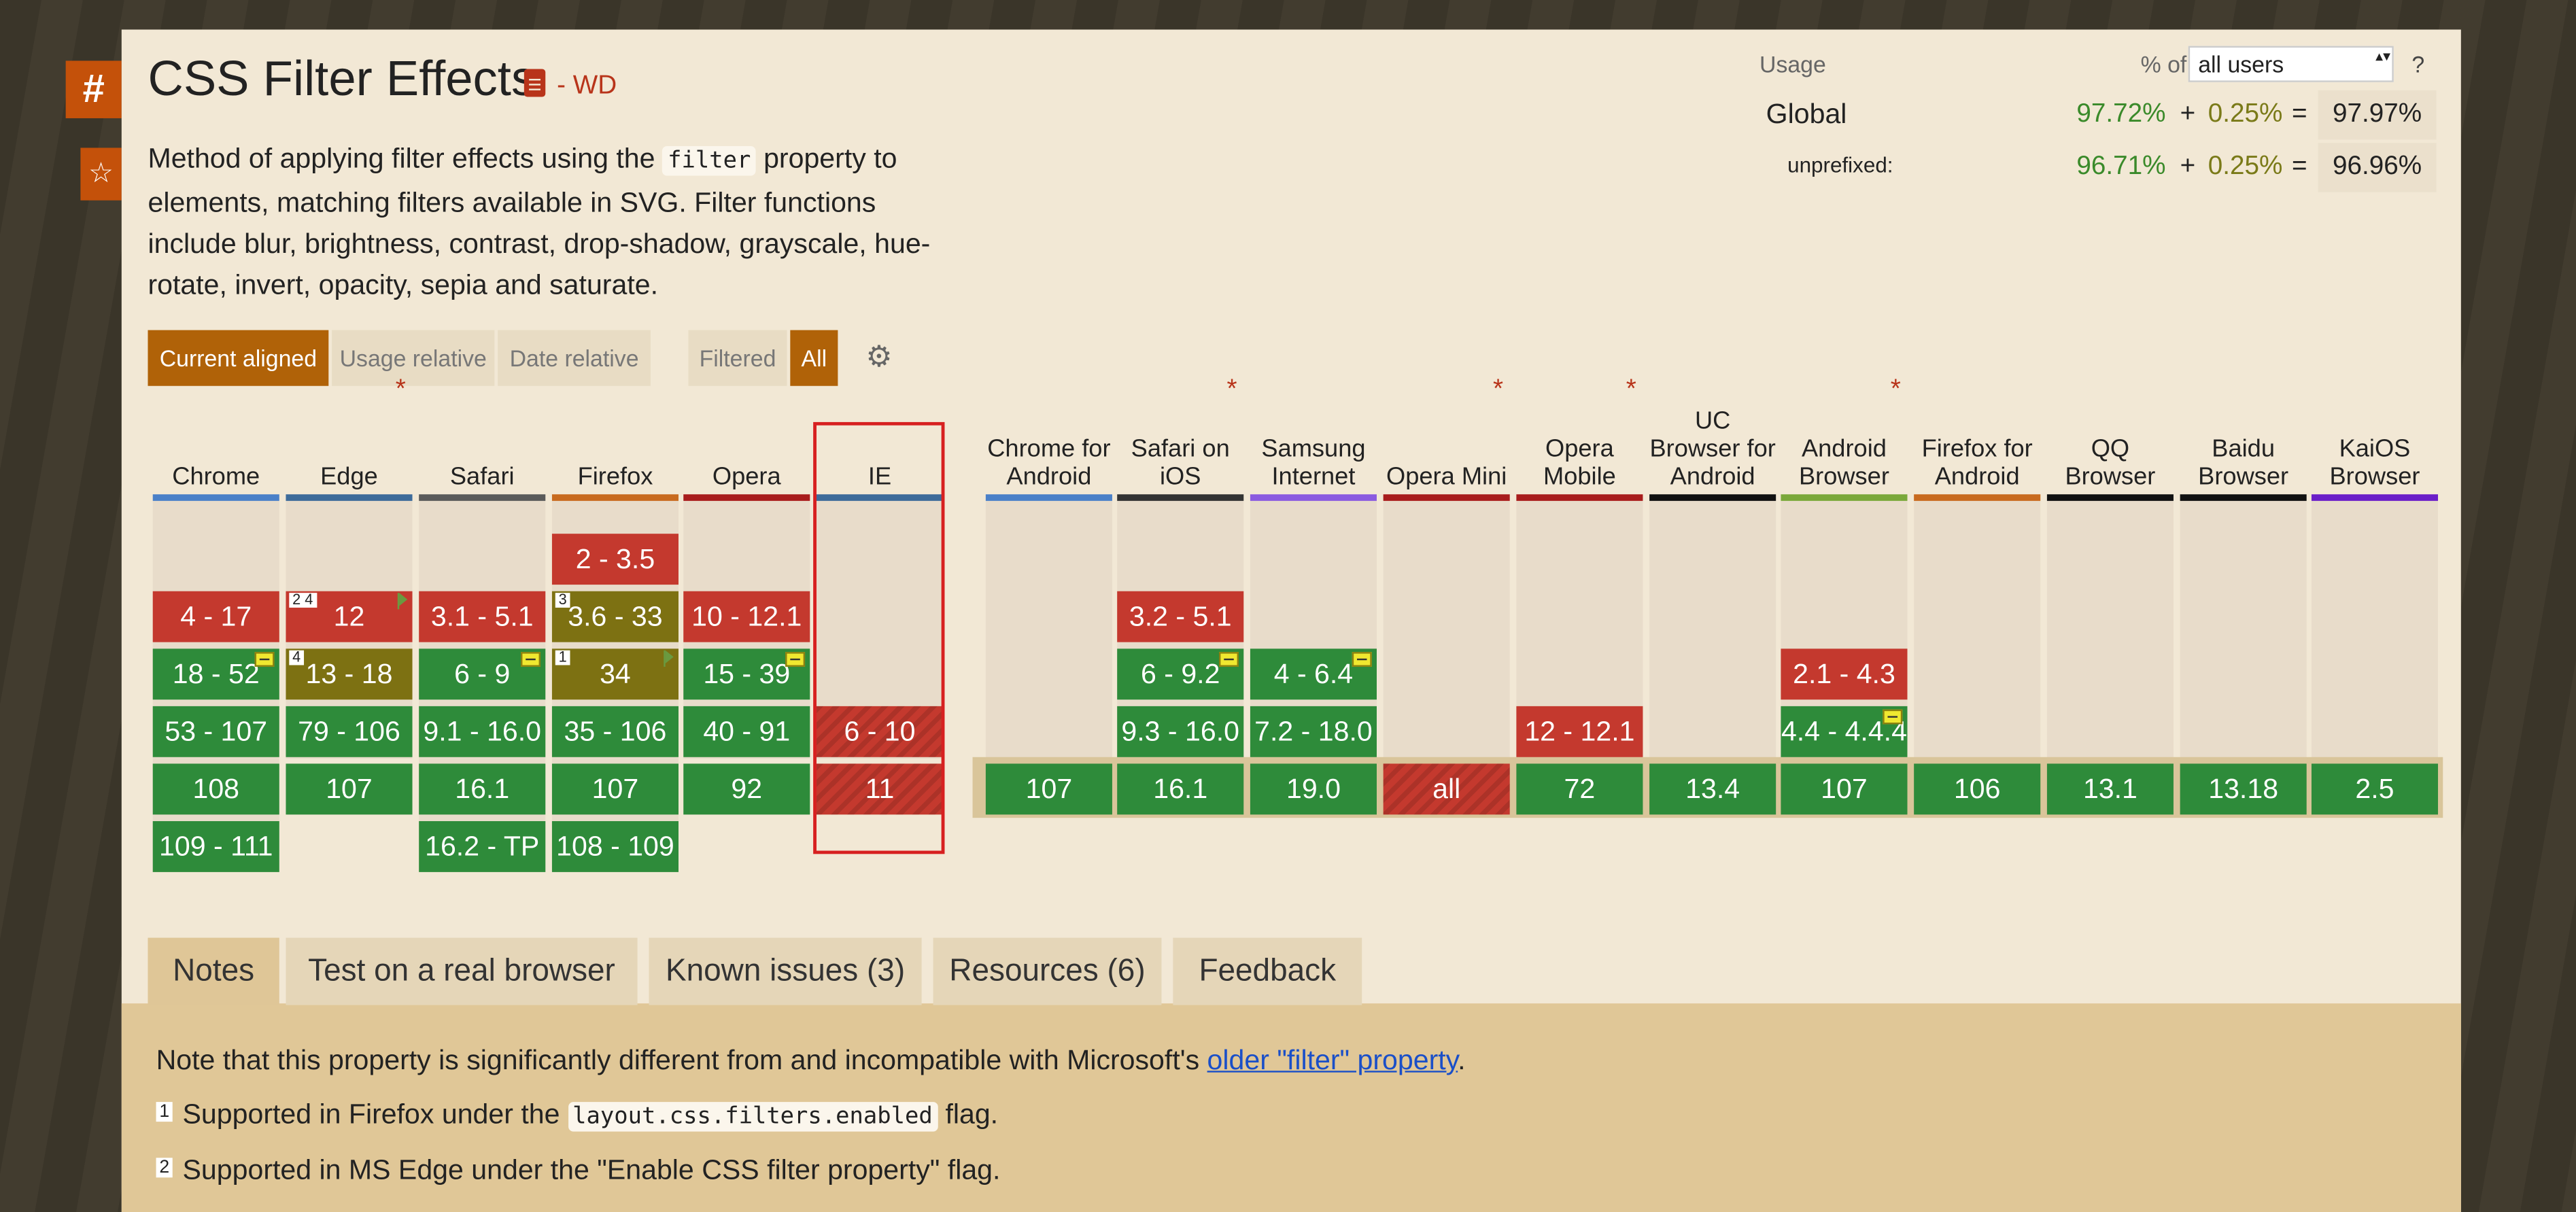  Describe the element at coordinates (615, 433) in the screenshot. I see `browser-header: Firefox` at that location.